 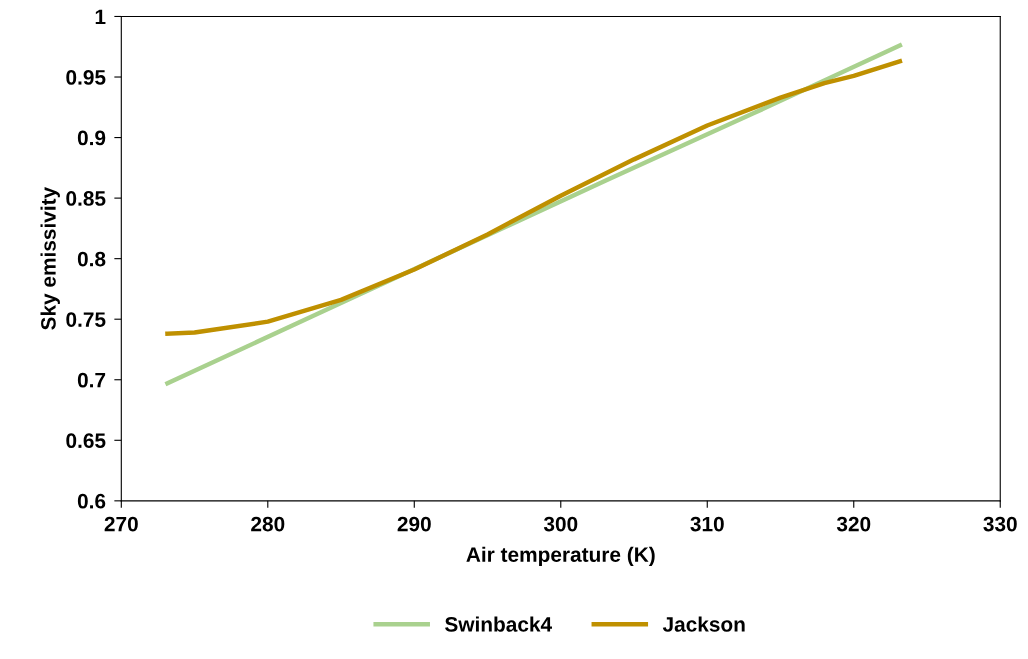 What do you see at coordinates (560, 524) in the screenshot?
I see `x-tick-label: 300` at bounding box center [560, 524].